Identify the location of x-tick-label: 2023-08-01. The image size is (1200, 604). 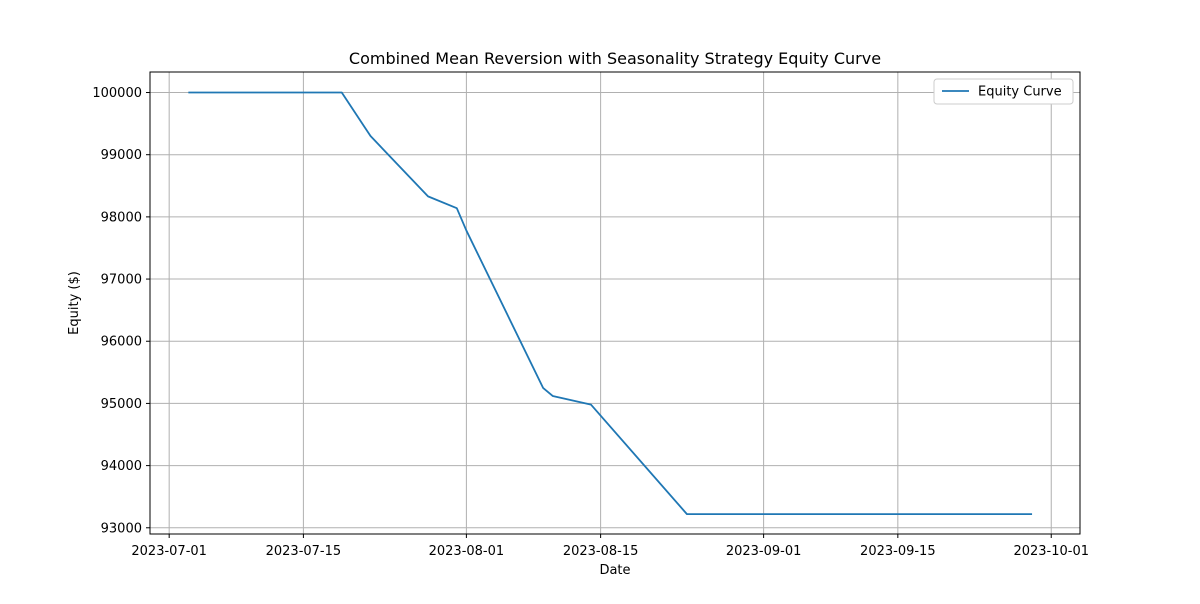
(467, 551).